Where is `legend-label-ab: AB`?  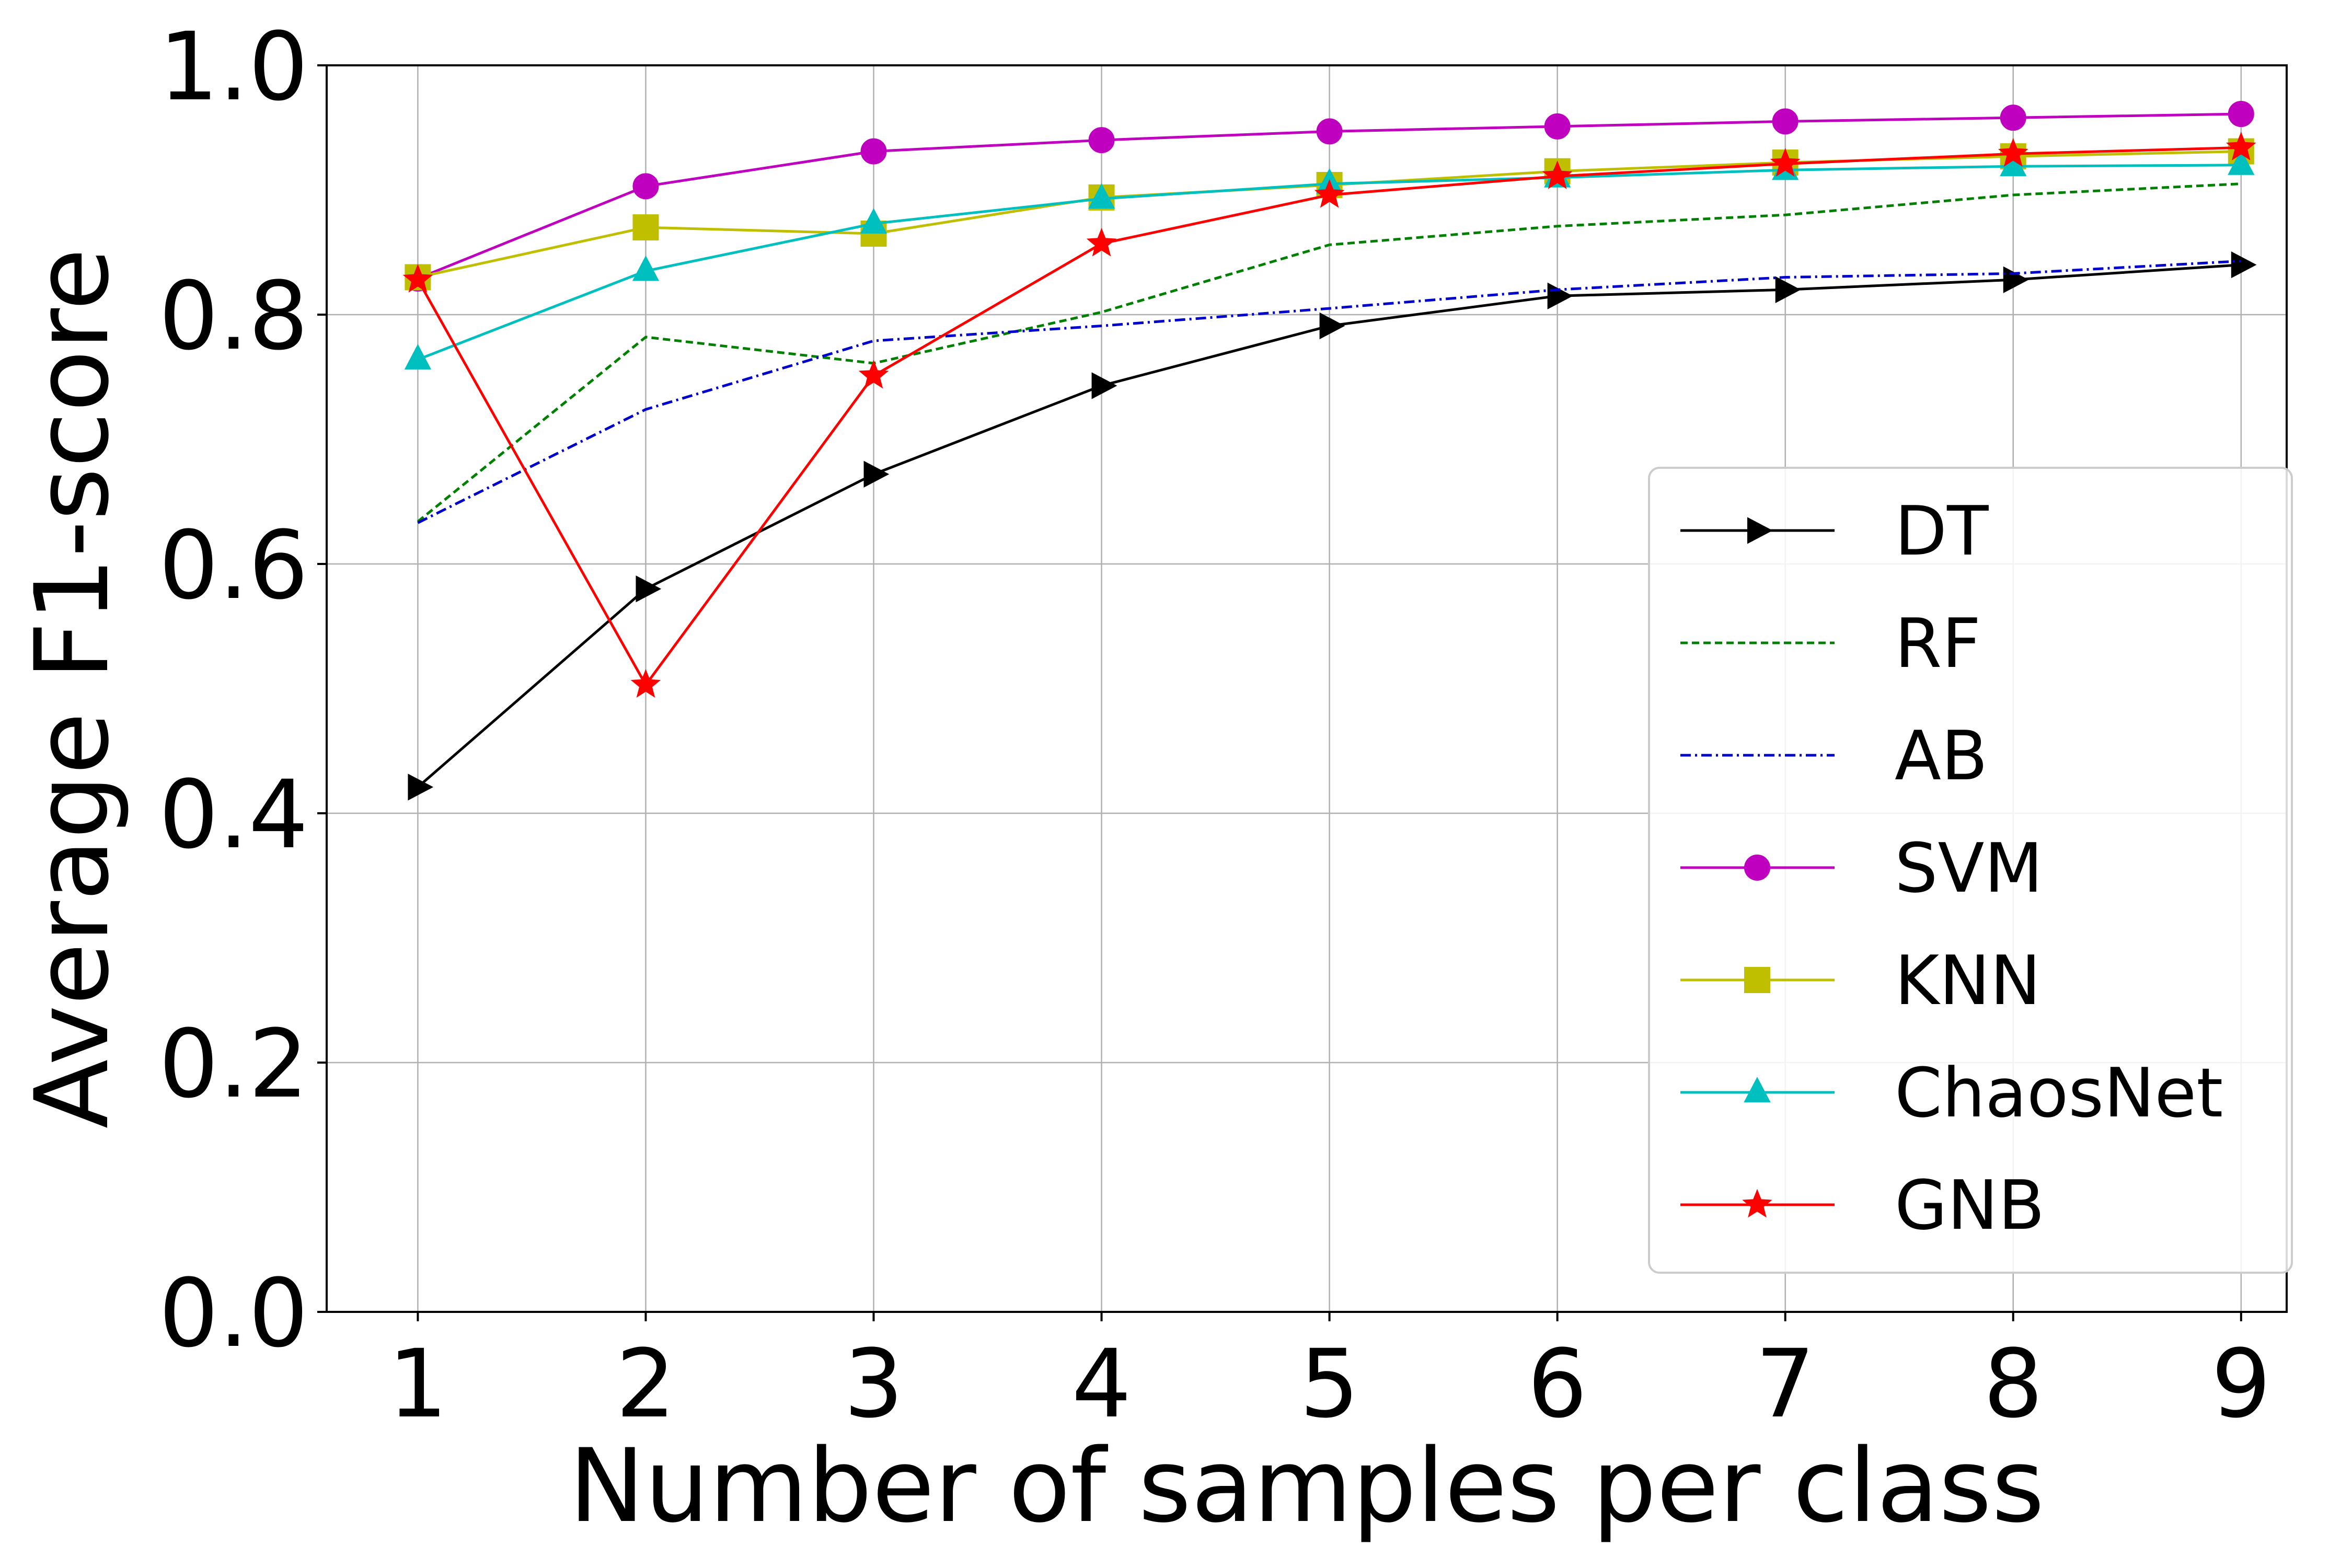 legend-label-ab: AB is located at coordinates (1941, 755).